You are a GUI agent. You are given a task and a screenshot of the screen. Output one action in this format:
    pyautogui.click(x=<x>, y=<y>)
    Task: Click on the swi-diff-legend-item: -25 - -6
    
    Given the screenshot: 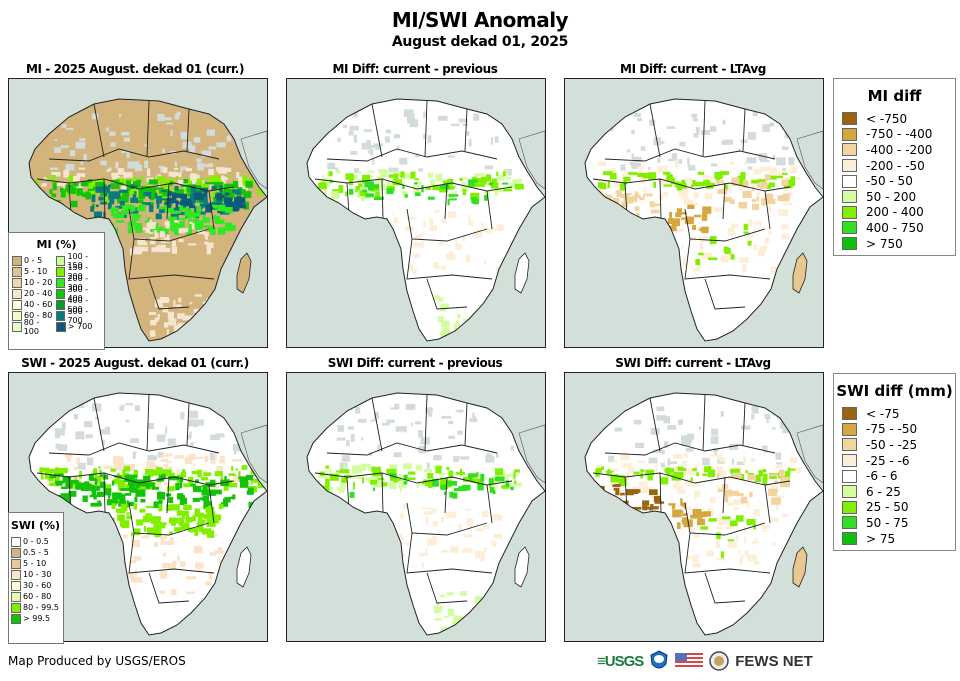 What is the action you would take?
    pyautogui.click(x=894, y=461)
    